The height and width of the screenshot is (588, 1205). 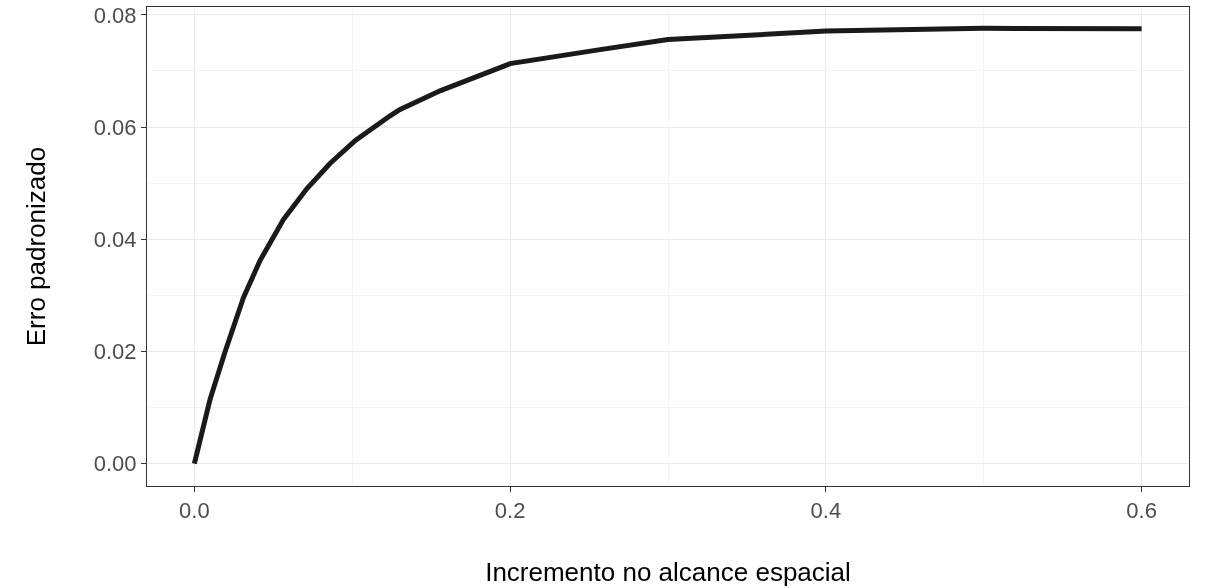 What do you see at coordinates (115, 15) in the screenshot?
I see `y-tick-label: 0.08` at bounding box center [115, 15].